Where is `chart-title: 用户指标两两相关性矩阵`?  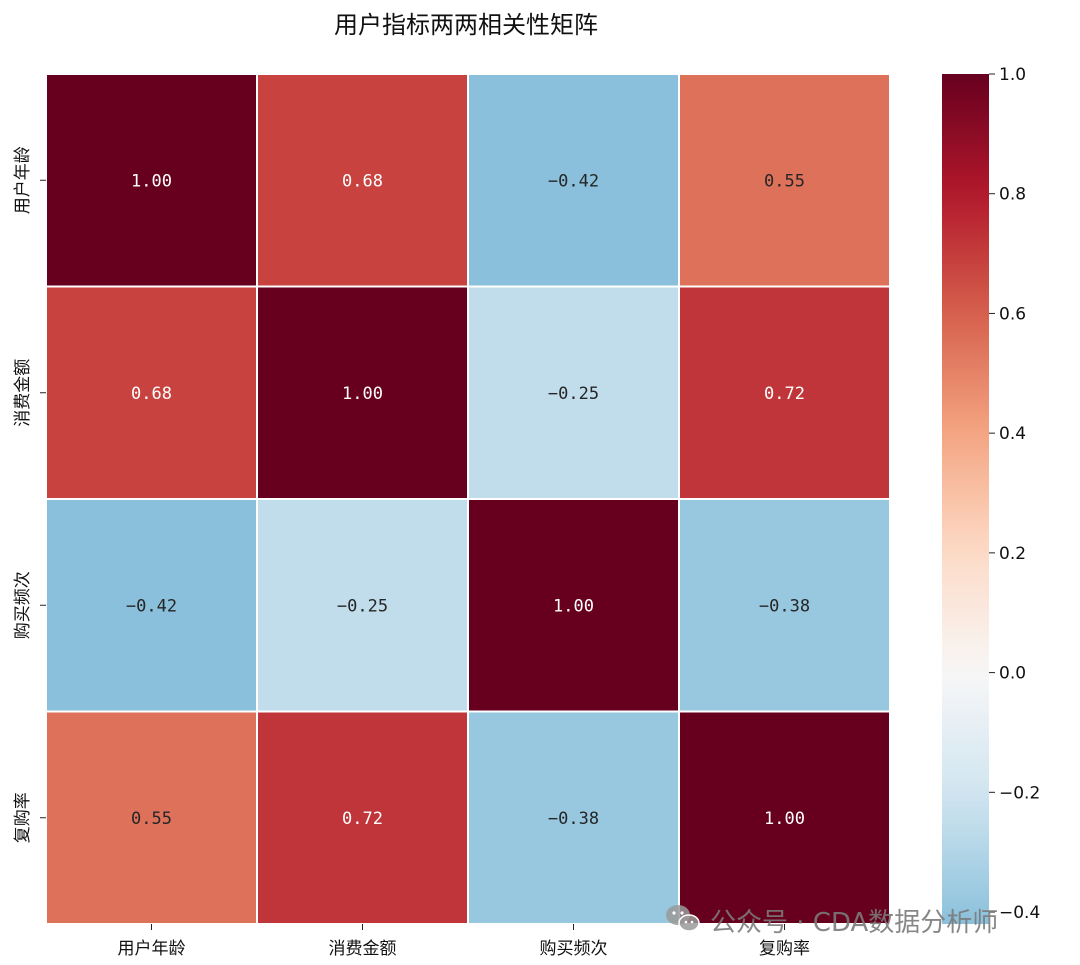 chart-title: 用户指标两两相关性矩阵 is located at coordinates (466, 25).